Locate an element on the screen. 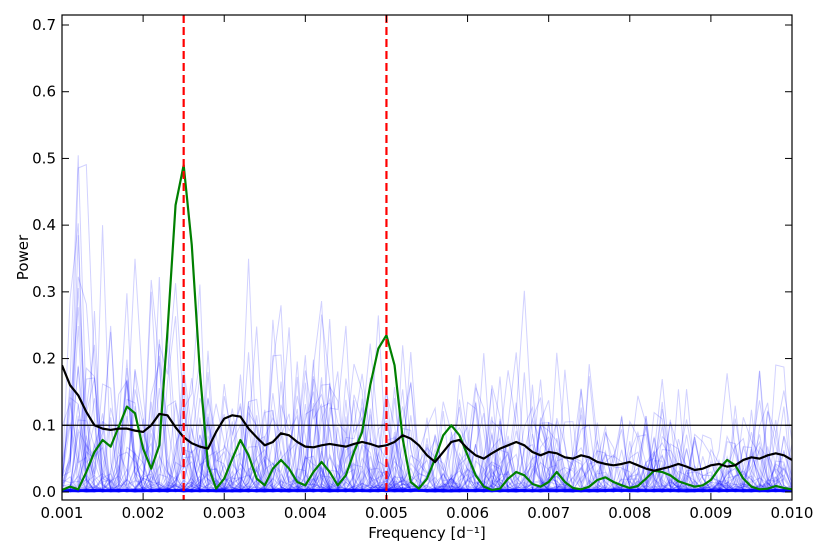 The image size is (830, 554). y-tick-label: 0.5 is located at coordinates (44, 158).